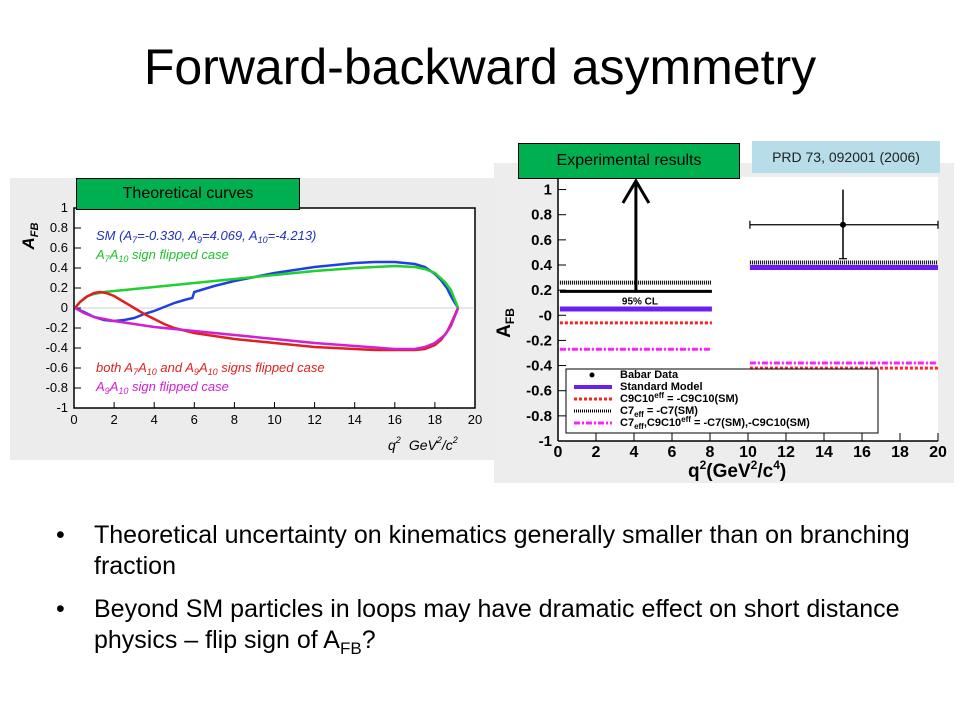  I want to click on theory-ytick-label: 0.6, so click(59, 247).